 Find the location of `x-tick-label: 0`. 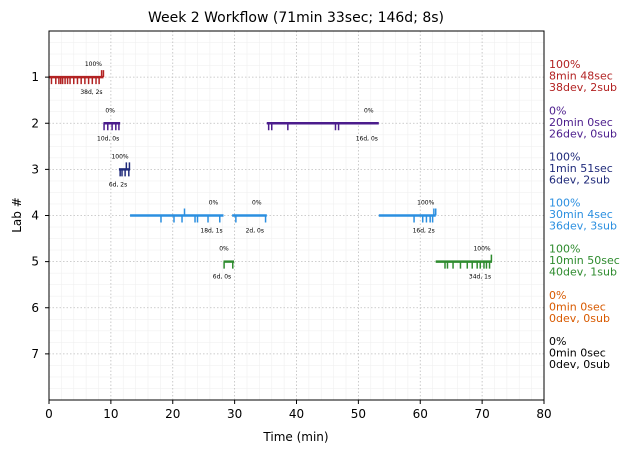

x-tick-label: 0 is located at coordinates (49, 414).